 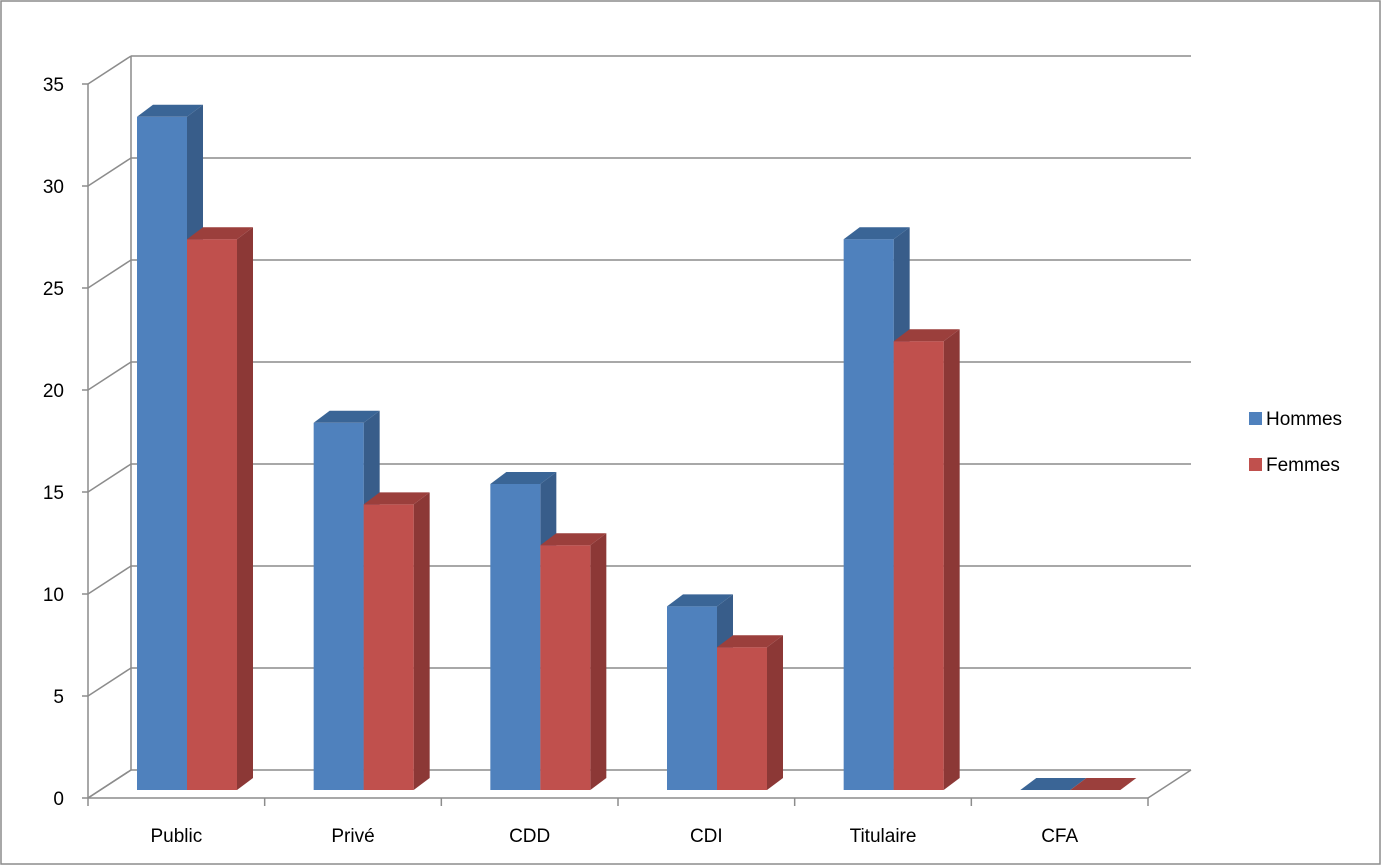 I want to click on x-tick-label: Privé, so click(x=352, y=836).